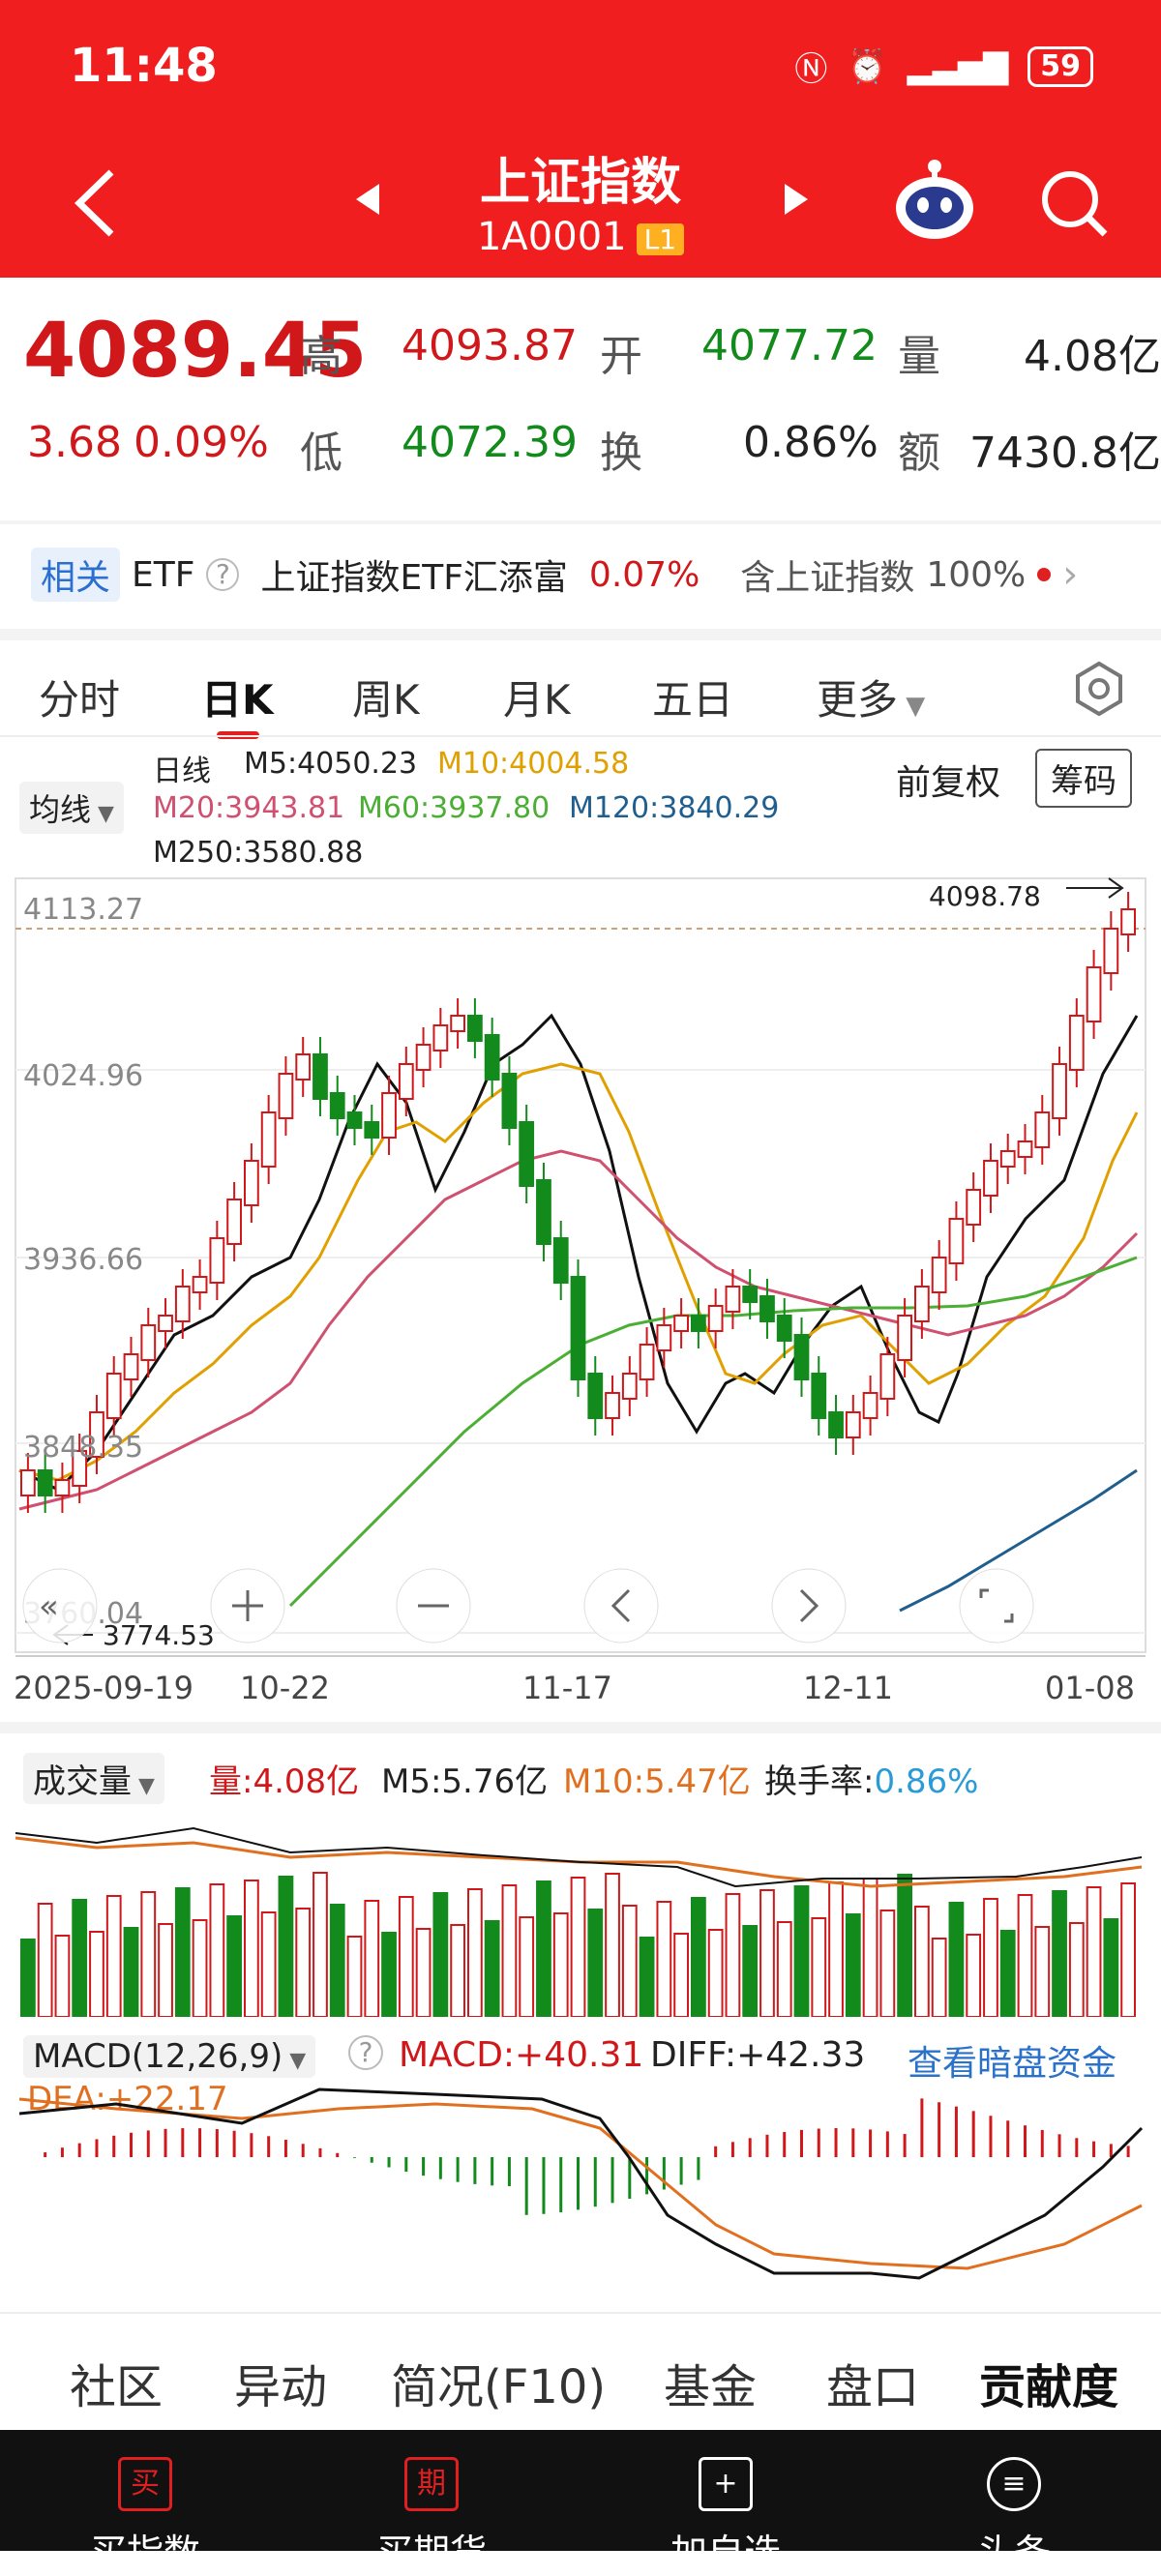 This screenshot has height=2576, width=1161. I want to click on volume-chart, so click(580, 1913).